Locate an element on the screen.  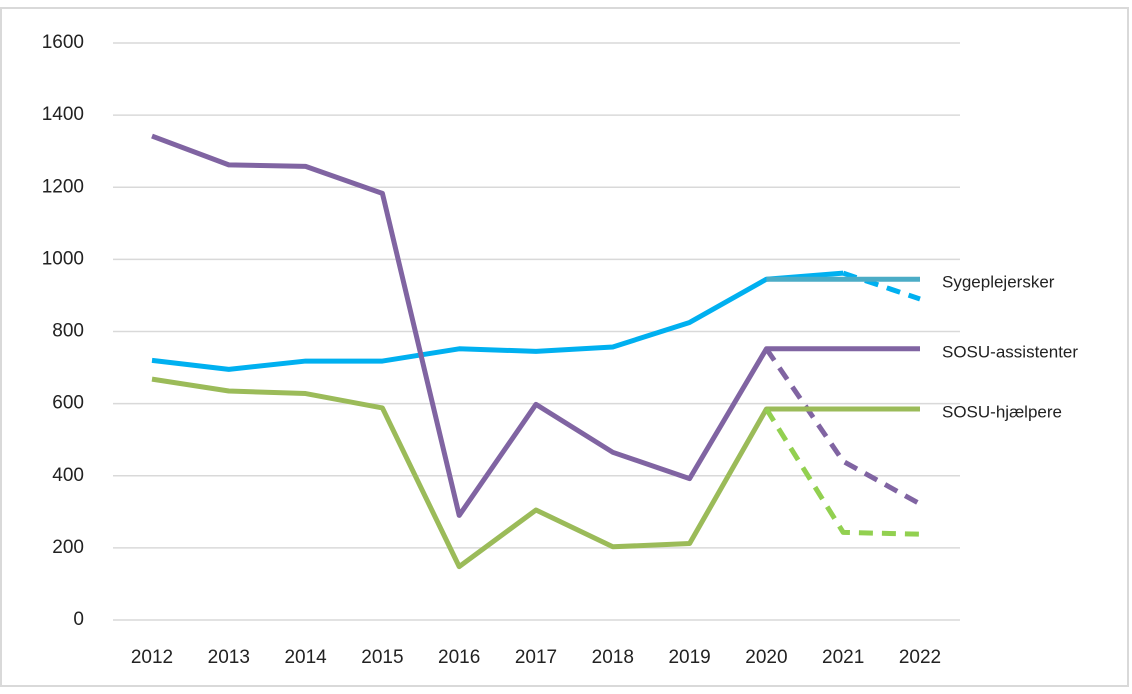
y-tick-label: 400 is located at coordinates (68, 475).